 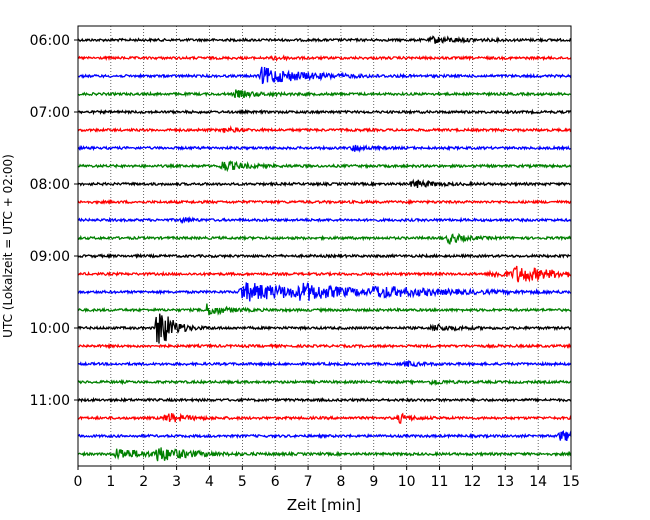 I want to click on x-tick-label: 3, so click(x=176, y=482).